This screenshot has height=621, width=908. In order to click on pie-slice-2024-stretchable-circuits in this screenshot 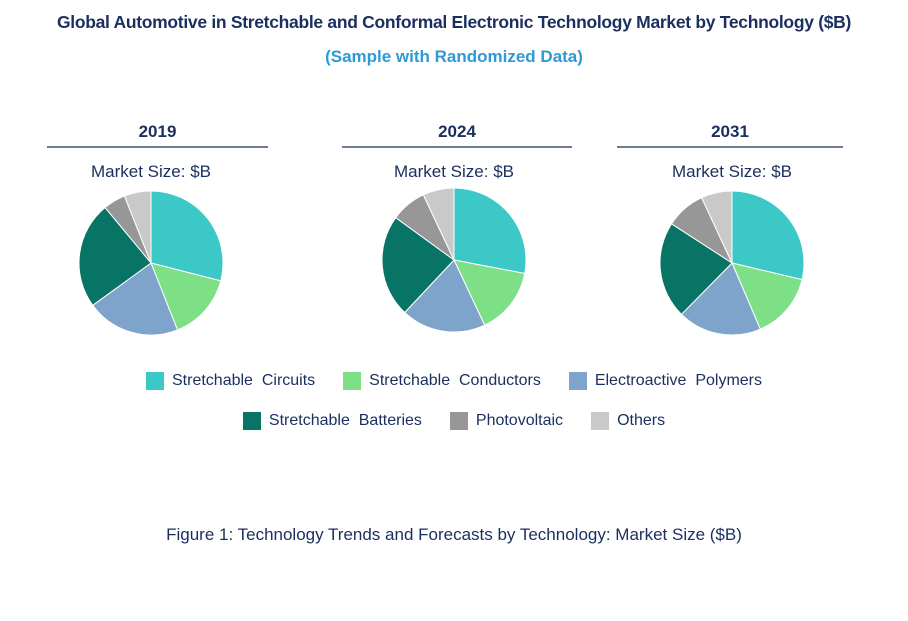, I will do `click(490, 231)`.